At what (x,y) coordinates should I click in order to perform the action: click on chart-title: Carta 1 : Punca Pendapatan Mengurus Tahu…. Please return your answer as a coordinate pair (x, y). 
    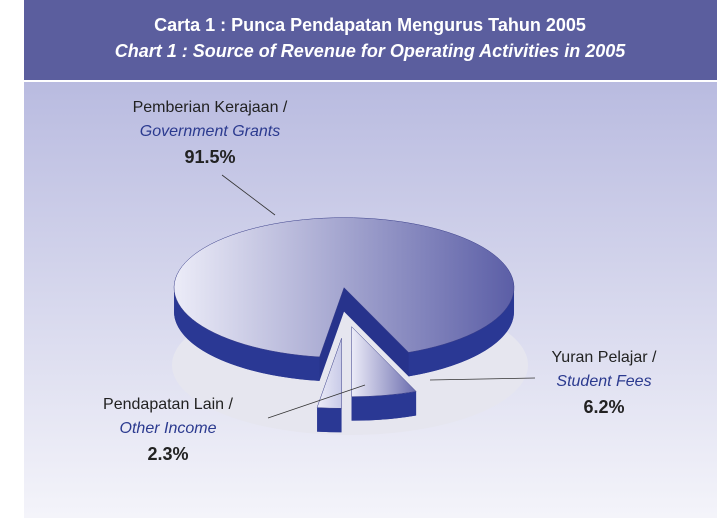
    Looking at the image, I should click on (370, 25).